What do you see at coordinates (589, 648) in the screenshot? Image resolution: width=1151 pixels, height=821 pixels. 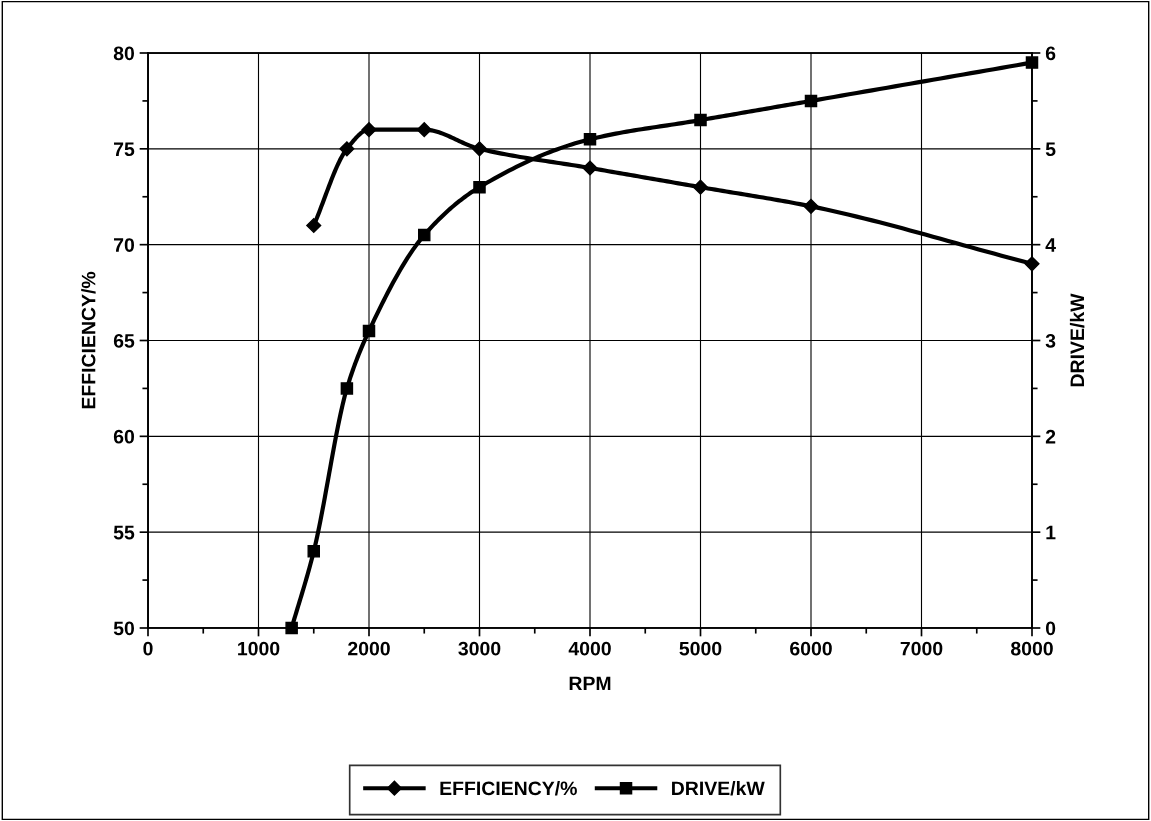 I see `x-tick-label: 4000` at bounding box center [589, 648].